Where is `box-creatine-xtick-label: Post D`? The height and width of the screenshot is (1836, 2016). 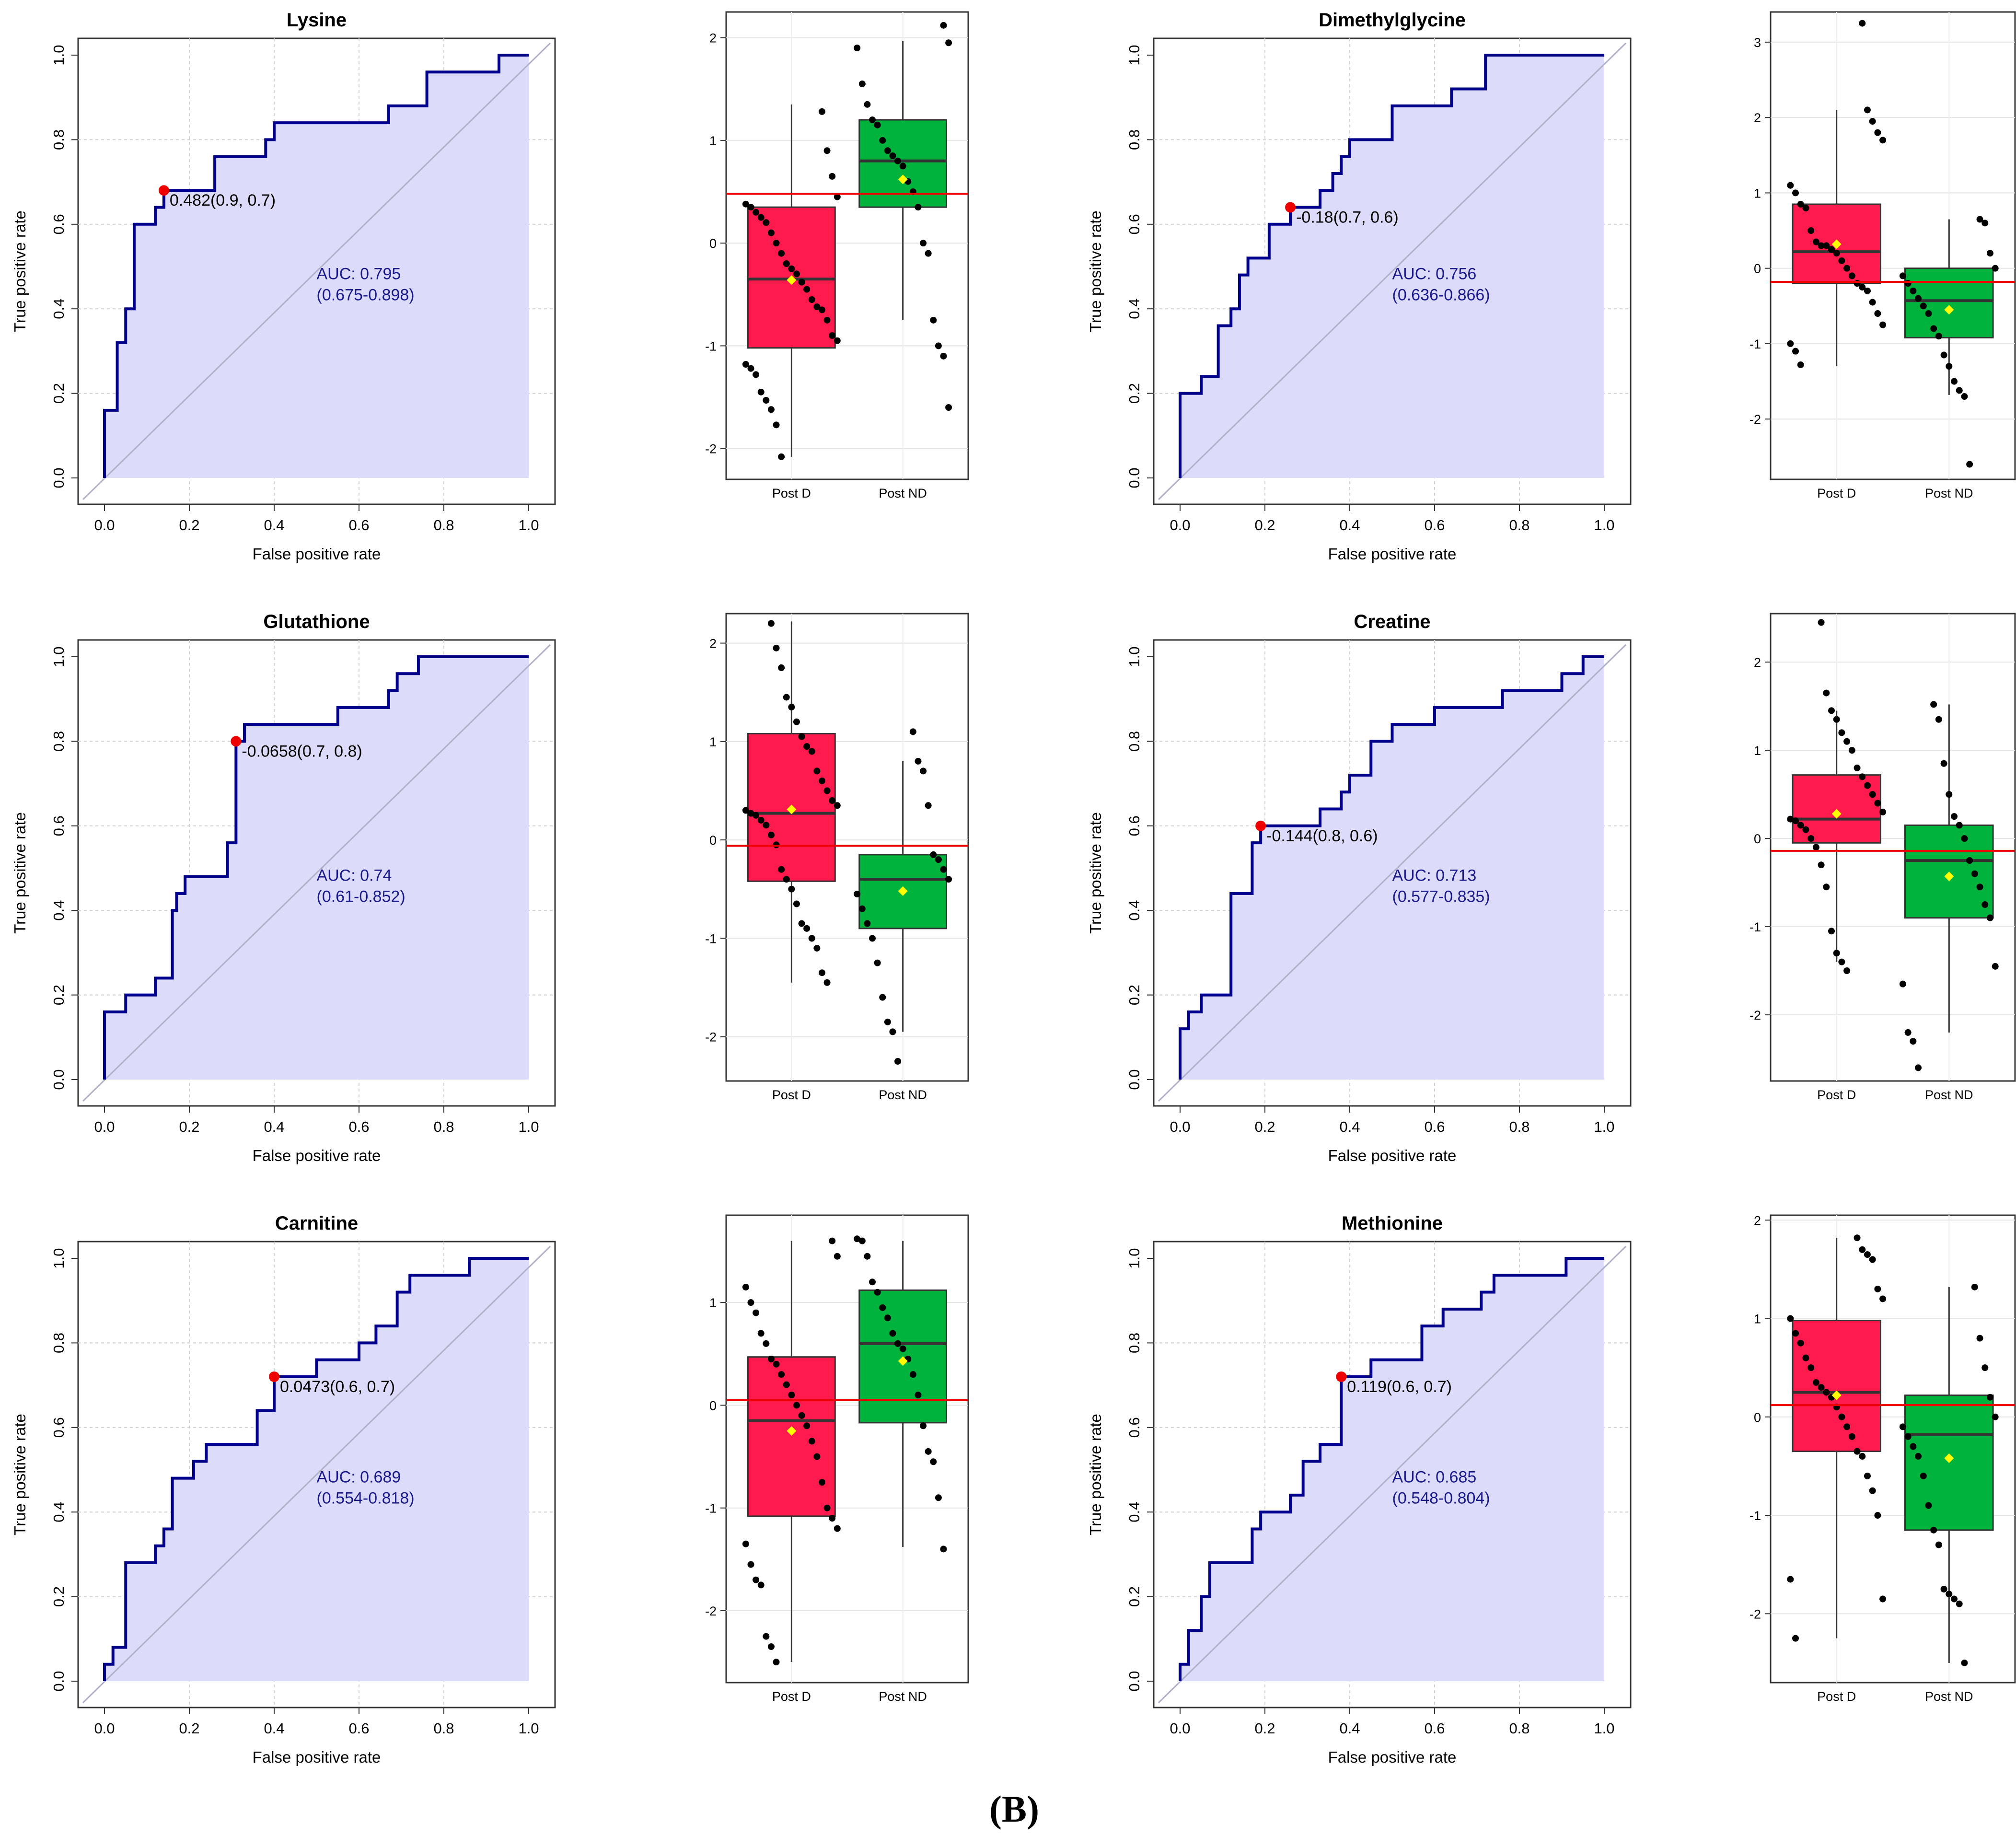
box-creatine-xtick-label: Post D is located at coordinates (1836, 1095).